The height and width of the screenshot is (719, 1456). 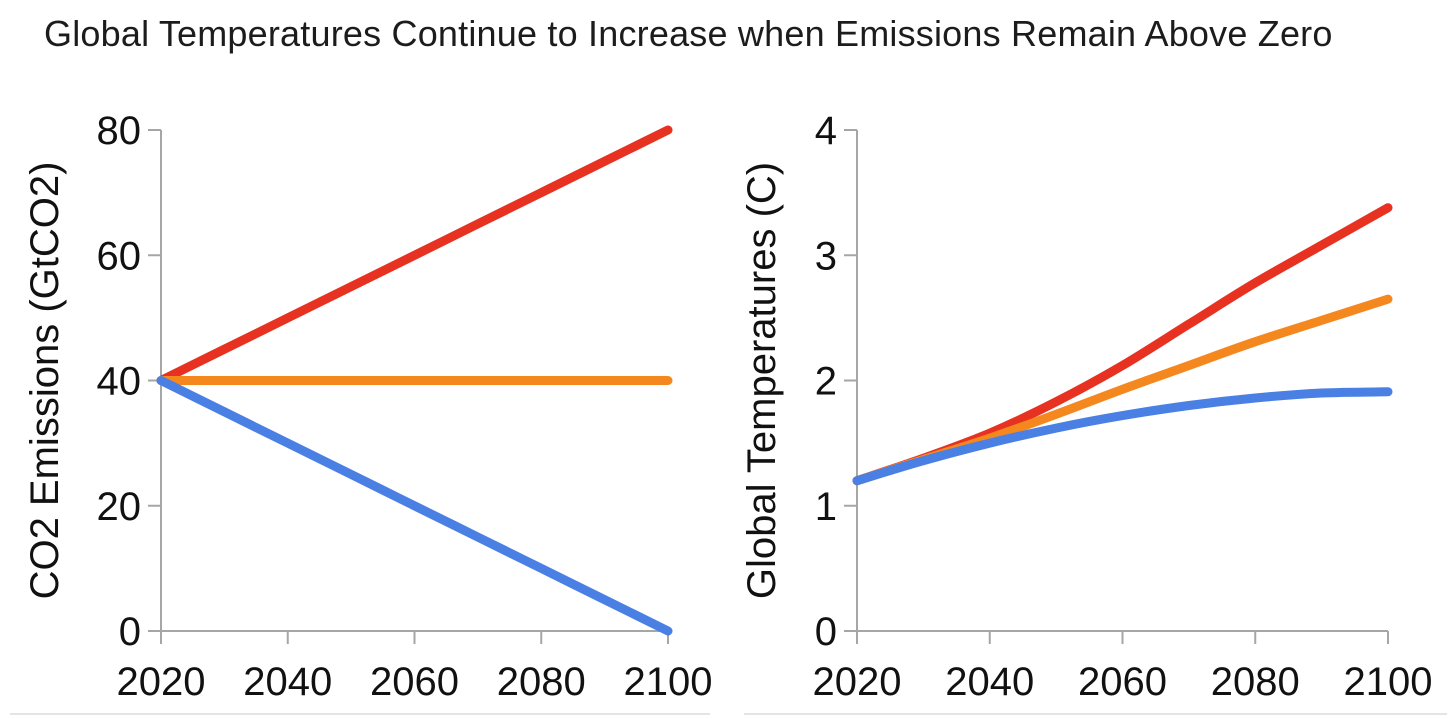 I want to click on series-line-increasing-emissions, so click(x=414, y=255).